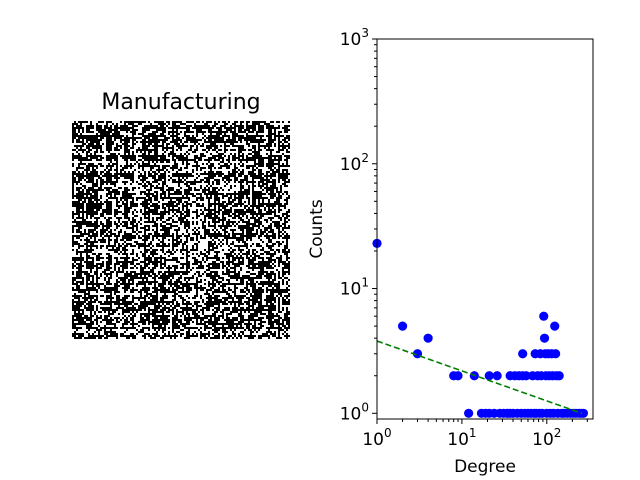 The image size is (640, 480). I want to click on y-tick-label: 10³, so click(354, 38).